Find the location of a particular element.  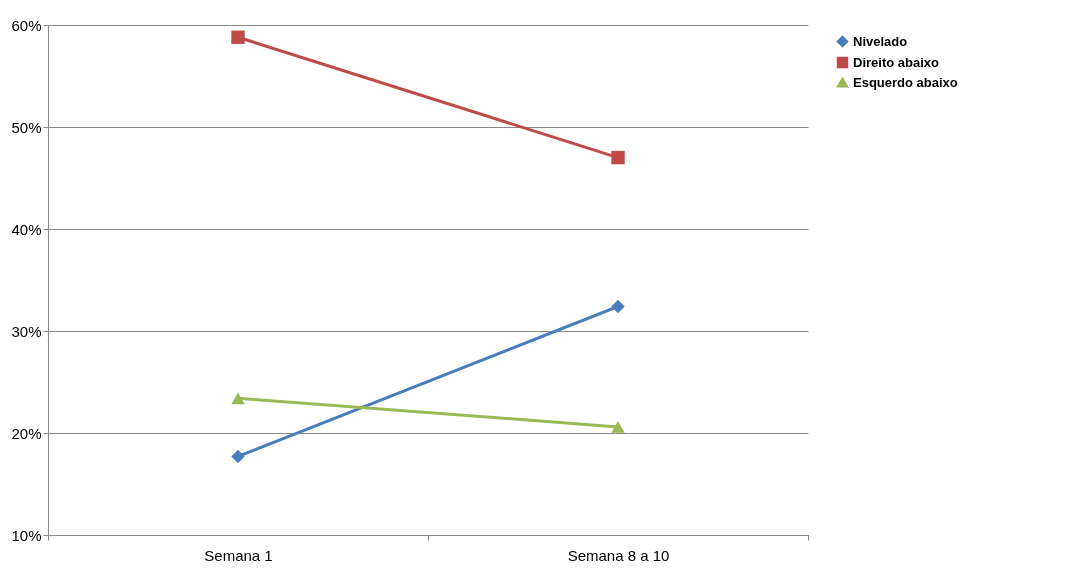

x-tick-label: Semana 1 is located at coordinates (238, 555).